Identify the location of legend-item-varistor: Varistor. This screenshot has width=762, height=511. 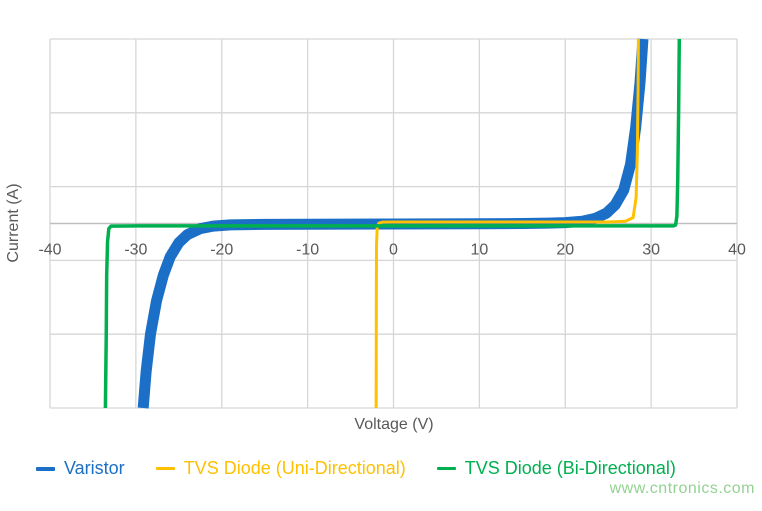
(80, 468).